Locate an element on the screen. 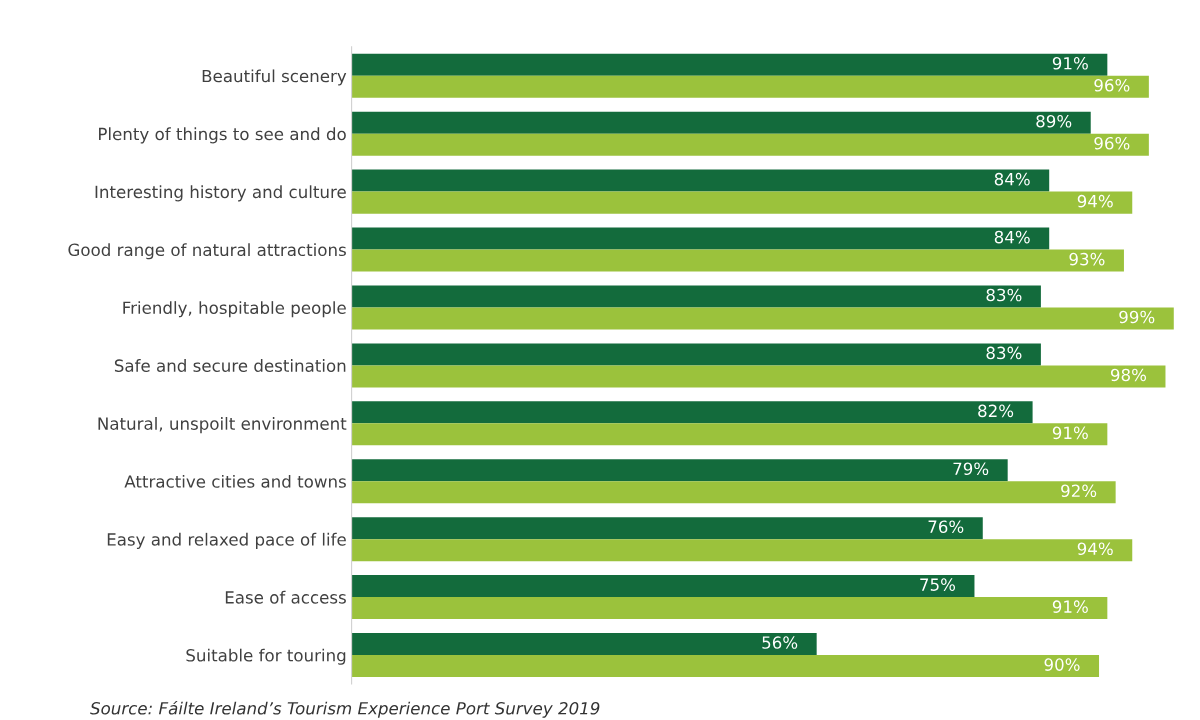 Image resolution: width=1200 pixels, height=720 pixels. source-note: Source: Fáilte Ireland’s Tourism Experience Port Survey 2019 is located at coordinates (345, 709).